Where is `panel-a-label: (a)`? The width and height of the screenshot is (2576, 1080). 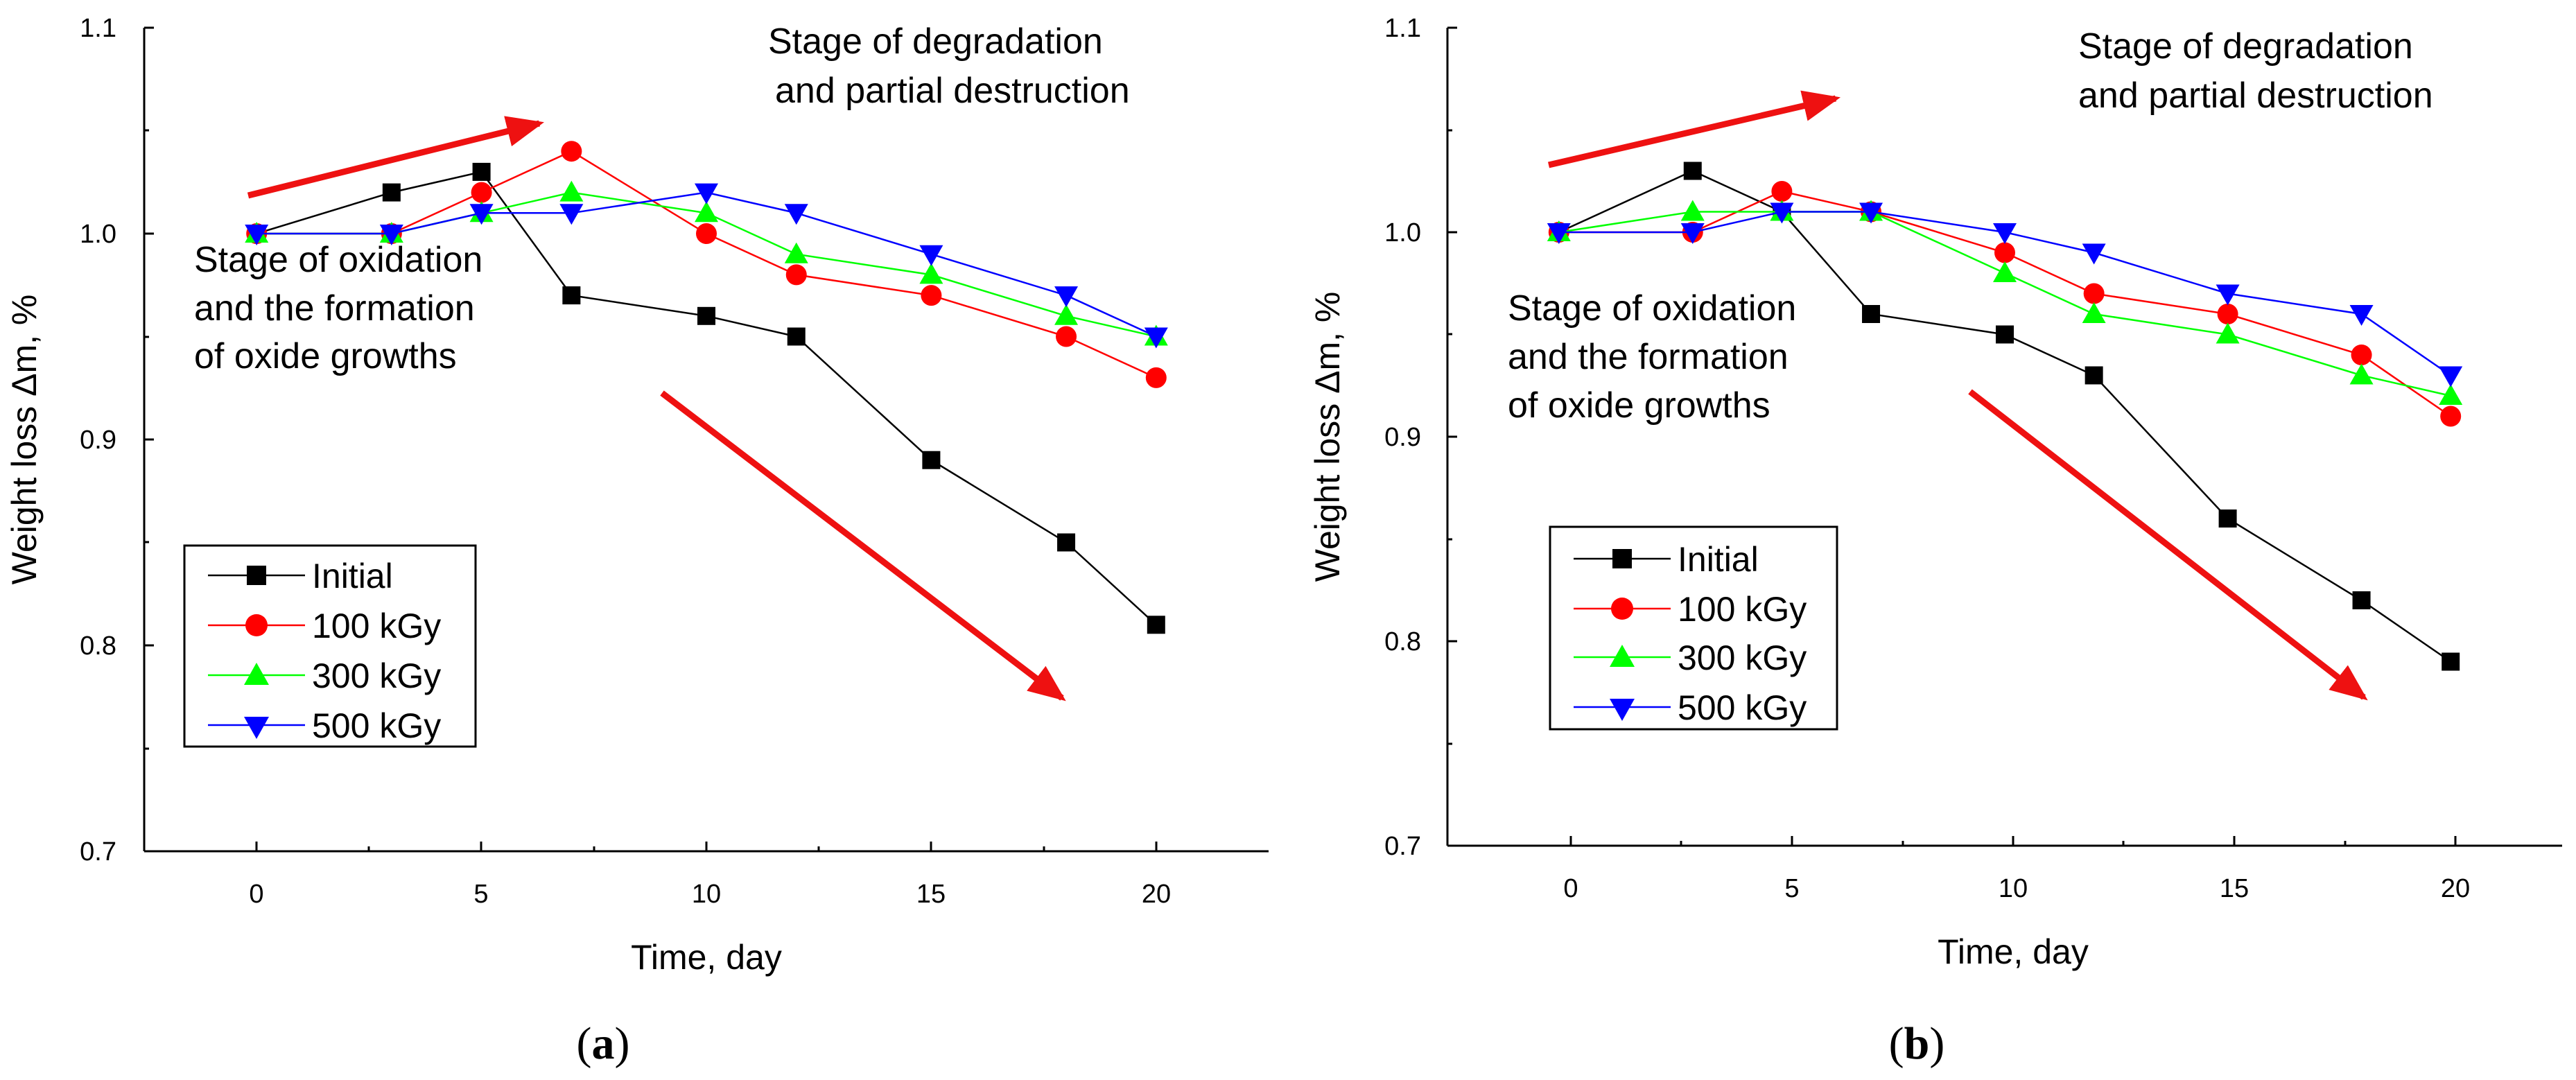 panel-a-label: (a) is located at coordinates (603, 1043).